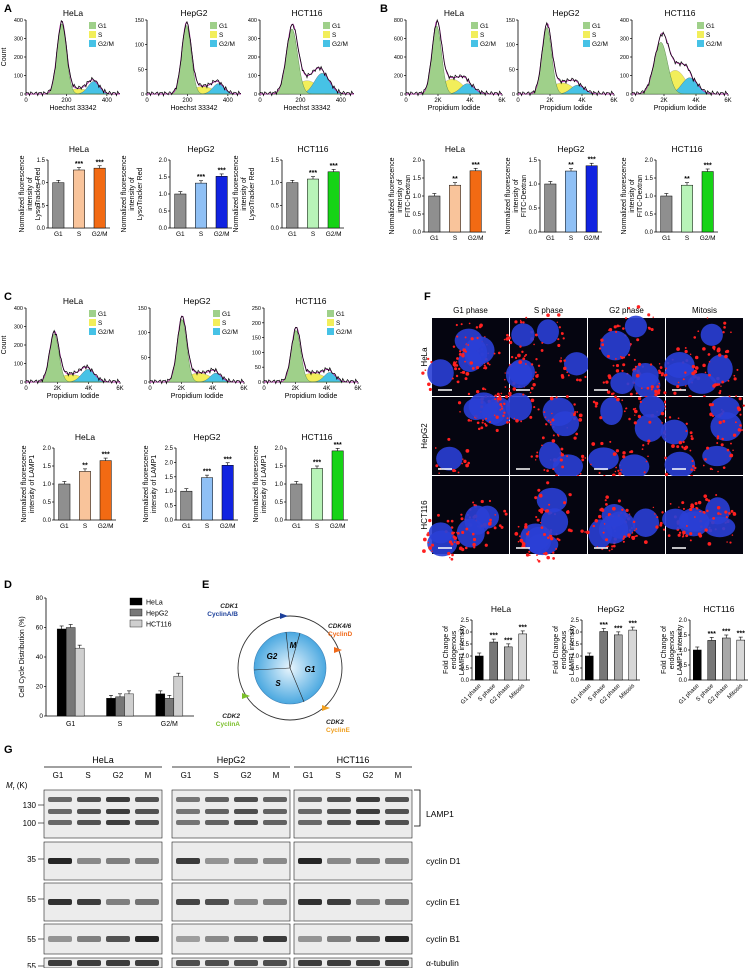  I want to click on x-tick-label: 4K, so click(326, 389).